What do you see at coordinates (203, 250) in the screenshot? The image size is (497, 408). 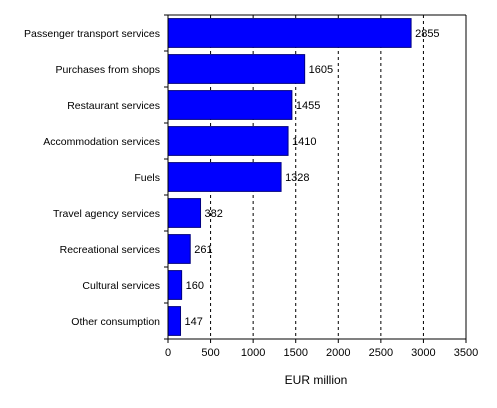 I see `data-label-6: 261` at bounding box center [203, 250].